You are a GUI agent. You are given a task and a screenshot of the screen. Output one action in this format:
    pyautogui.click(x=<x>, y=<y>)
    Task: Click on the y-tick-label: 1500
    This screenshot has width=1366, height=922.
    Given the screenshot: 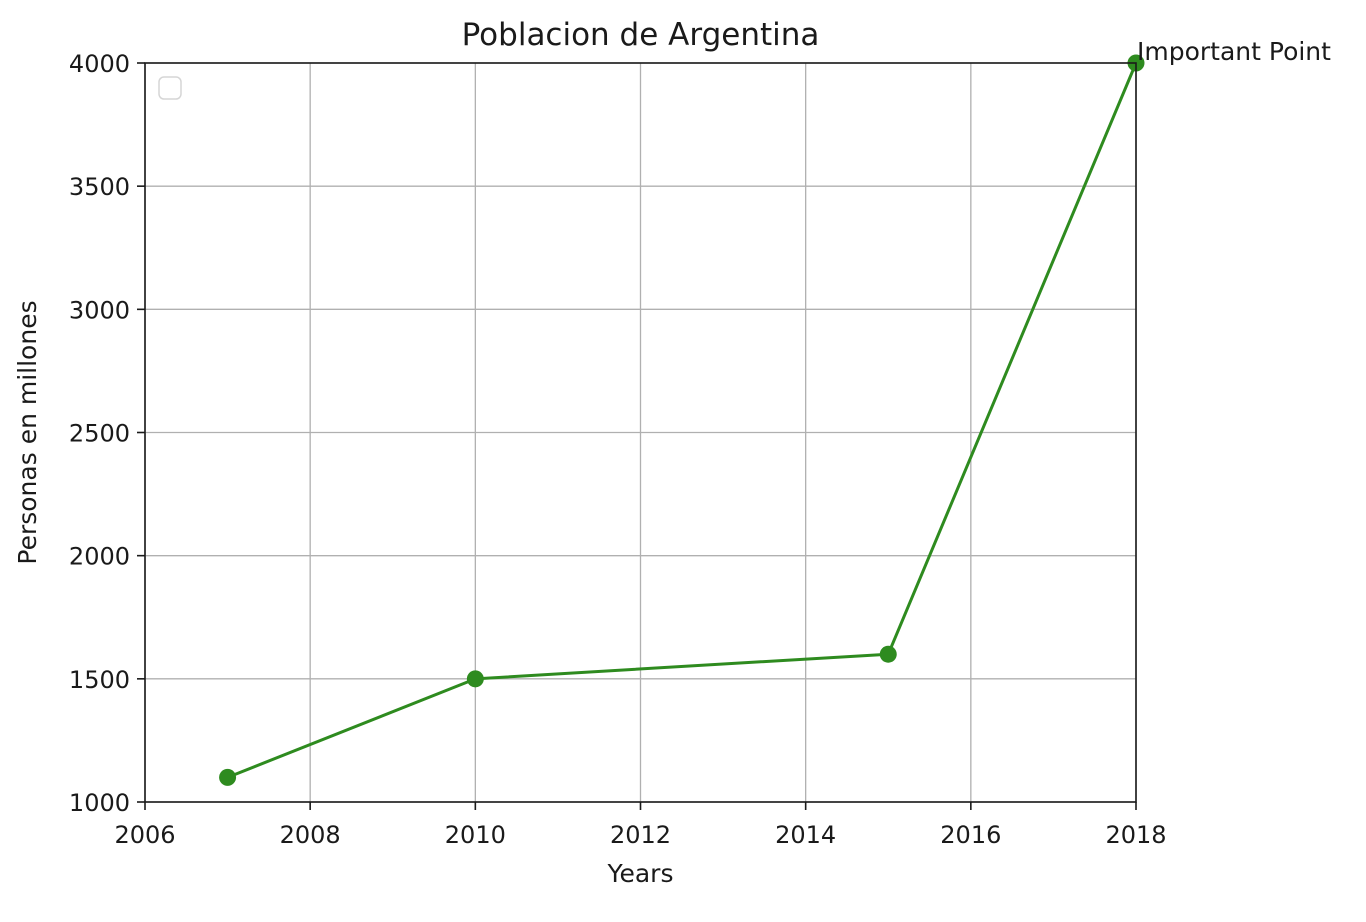 What is the action you would take?
    pyautogui.click(x=99, y=680)
    